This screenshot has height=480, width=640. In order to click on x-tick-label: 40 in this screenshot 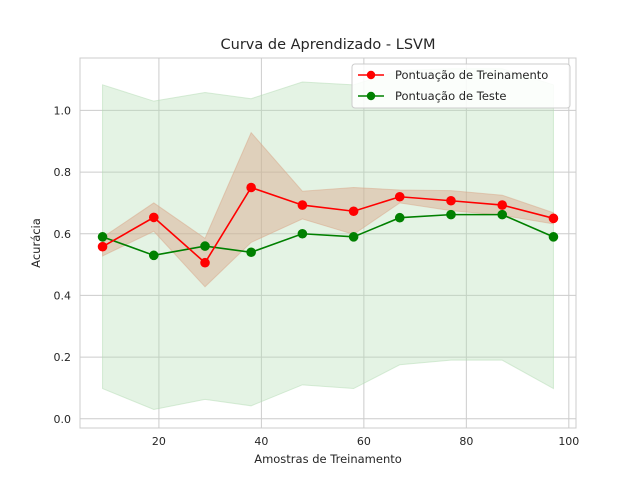, I will do `click(261, 441)`.